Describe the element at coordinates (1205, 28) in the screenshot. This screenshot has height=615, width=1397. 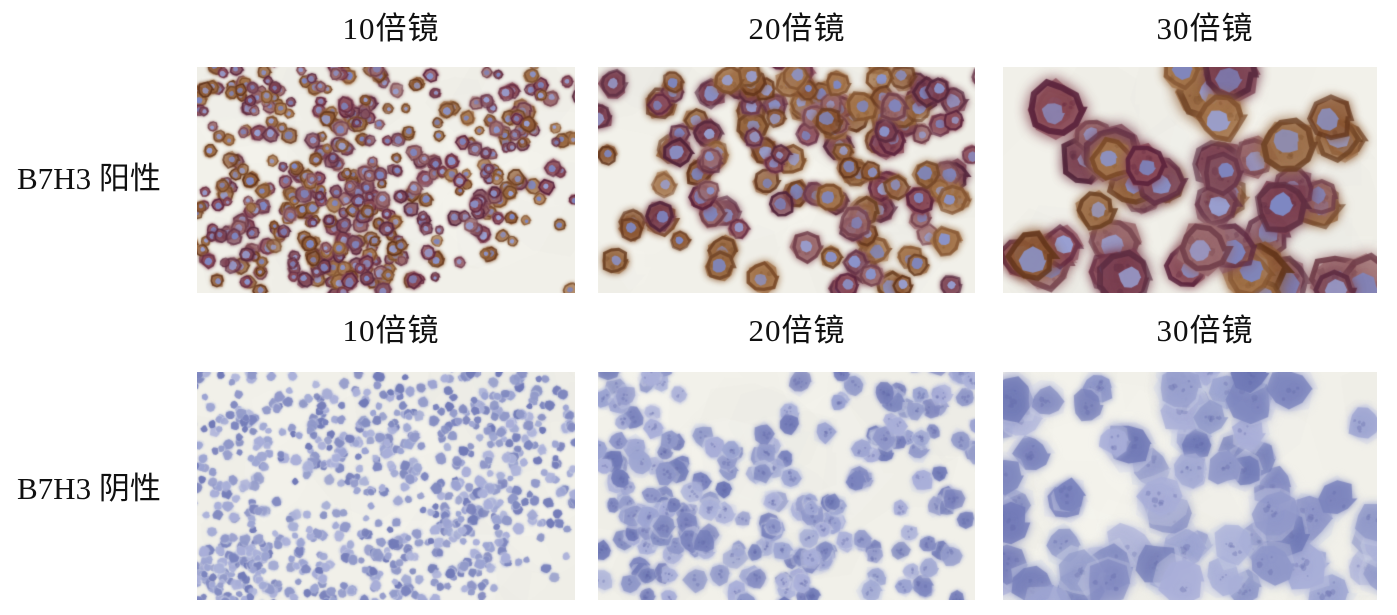
I see `column-header-30x-row1: 30倍镜` at that location.